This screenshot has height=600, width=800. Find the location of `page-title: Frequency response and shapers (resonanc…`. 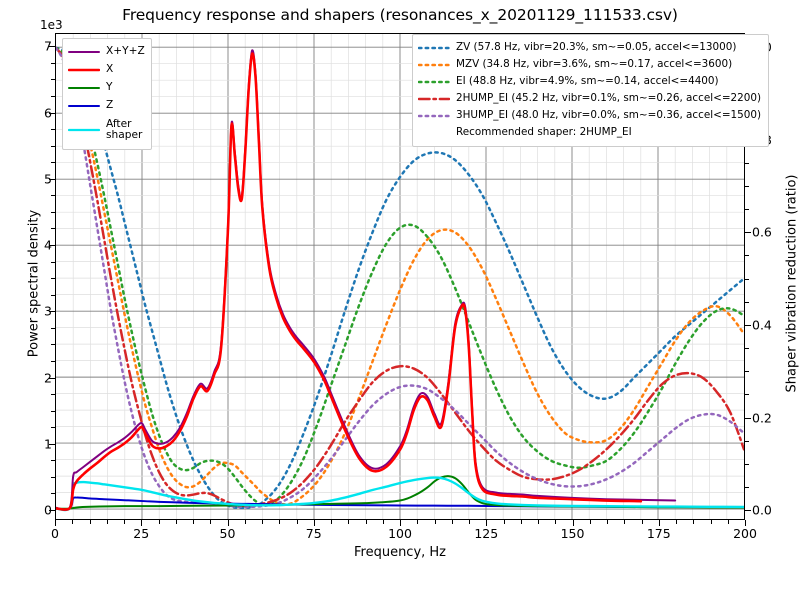

page-title: Frequency response and shapers (resonanc… is located at coordinates (400, 15).